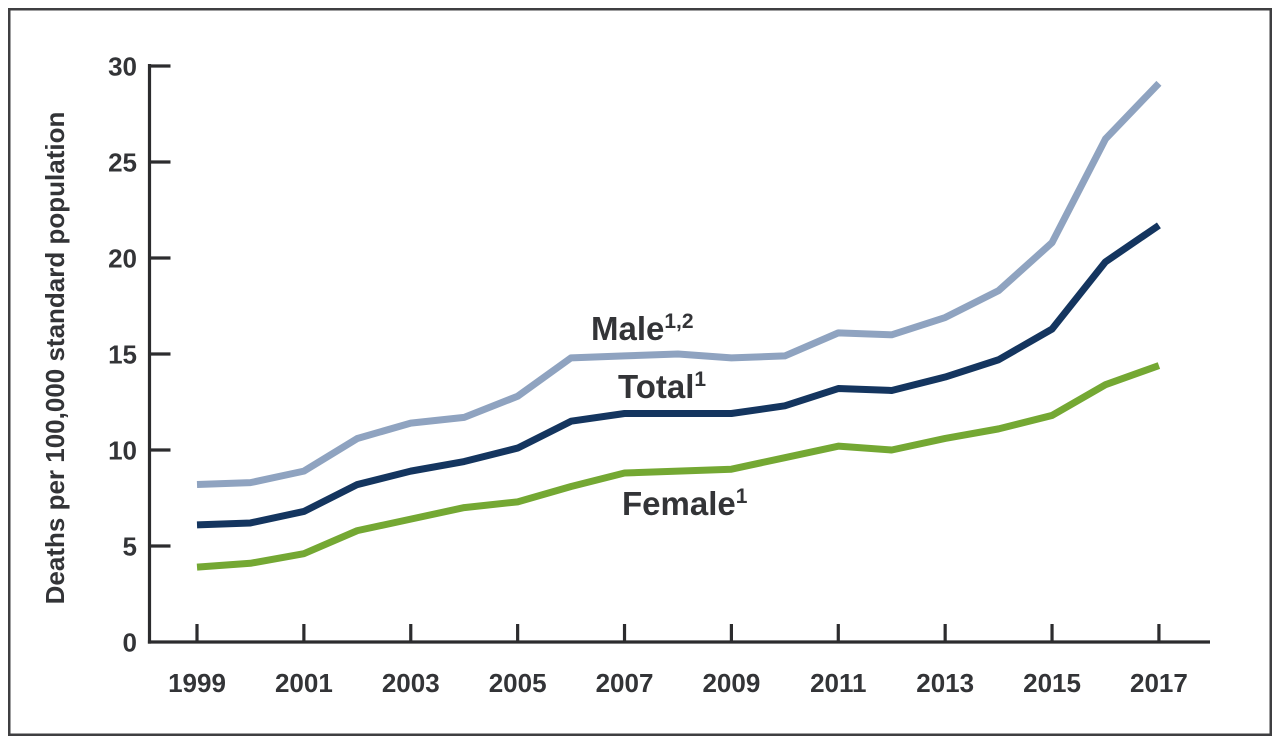 The image size is (1280, 744). Describe the element at coordinates (1159, 683) in the screenshot. I see `x-tick-label: 2017` at that location.